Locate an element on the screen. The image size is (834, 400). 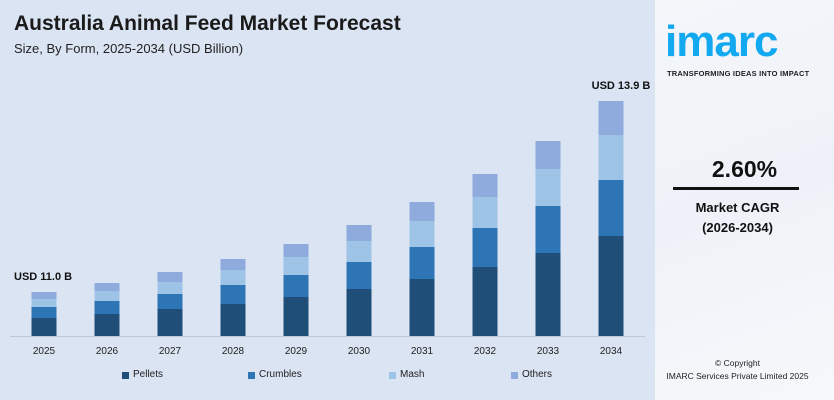
x-tick-label: 2027 is located at coordinates (170, 351).